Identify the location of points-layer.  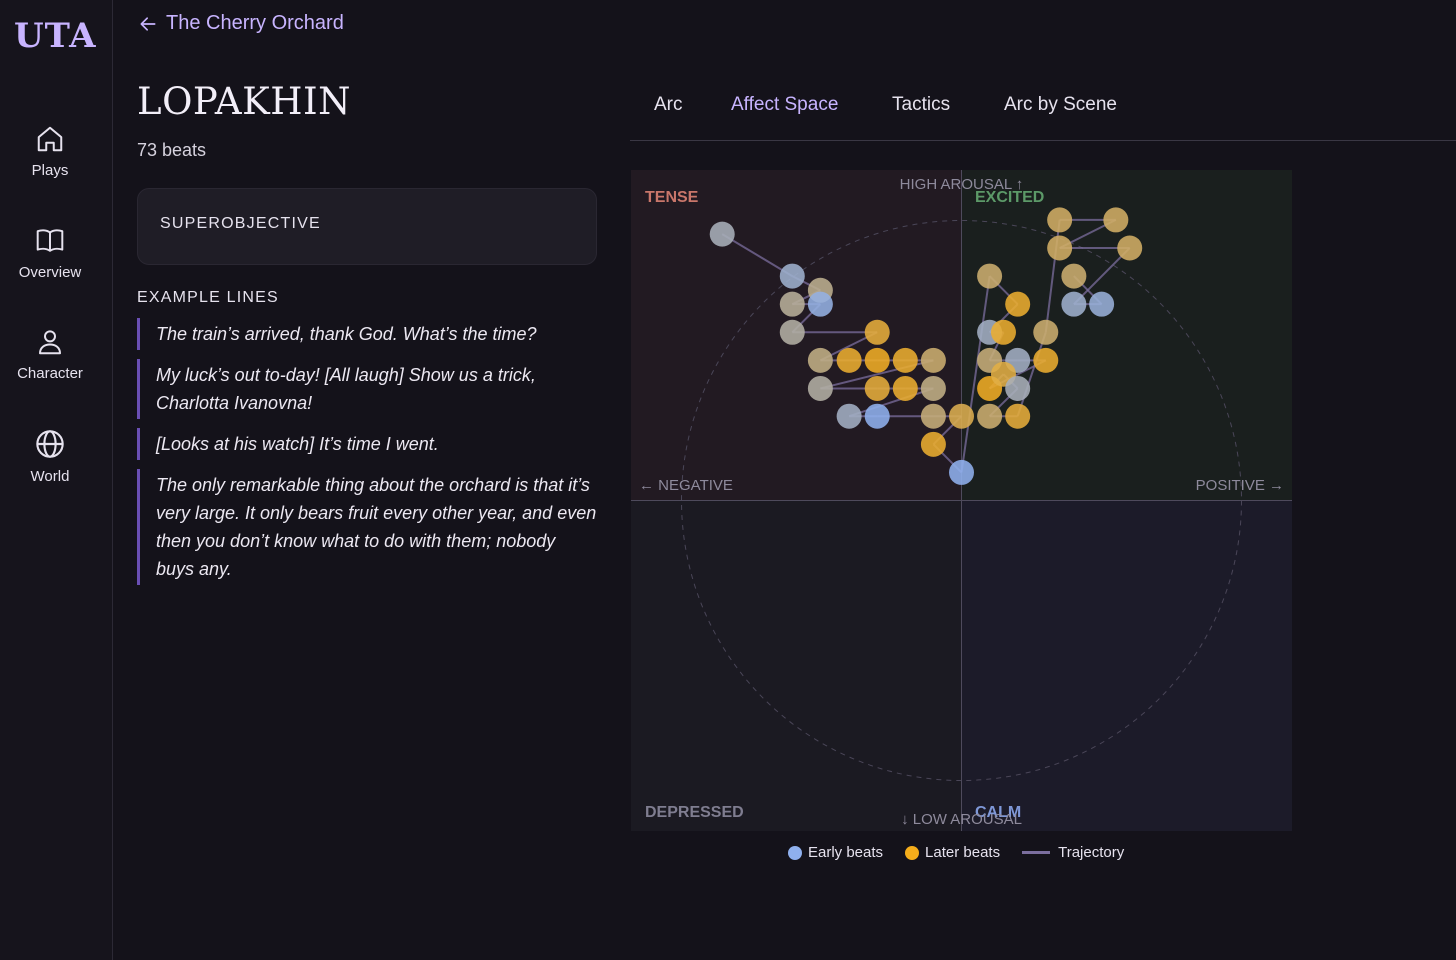
(926, 346).